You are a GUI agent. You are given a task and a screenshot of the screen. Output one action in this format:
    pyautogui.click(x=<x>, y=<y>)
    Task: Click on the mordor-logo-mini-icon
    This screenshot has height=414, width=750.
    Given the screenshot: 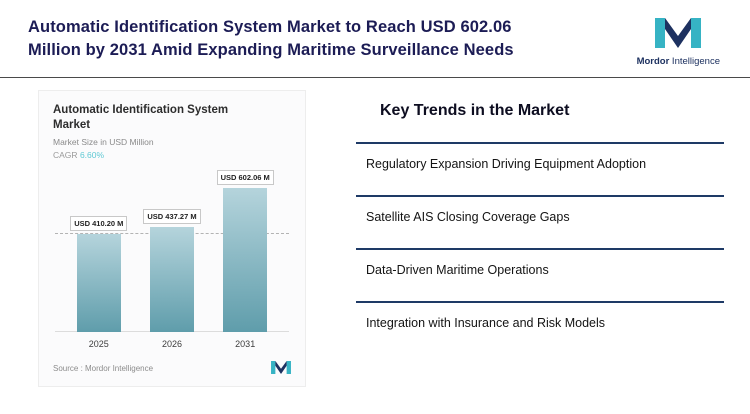 What is the action you would take?
    pyautogui.click(x=281, y=368)
    